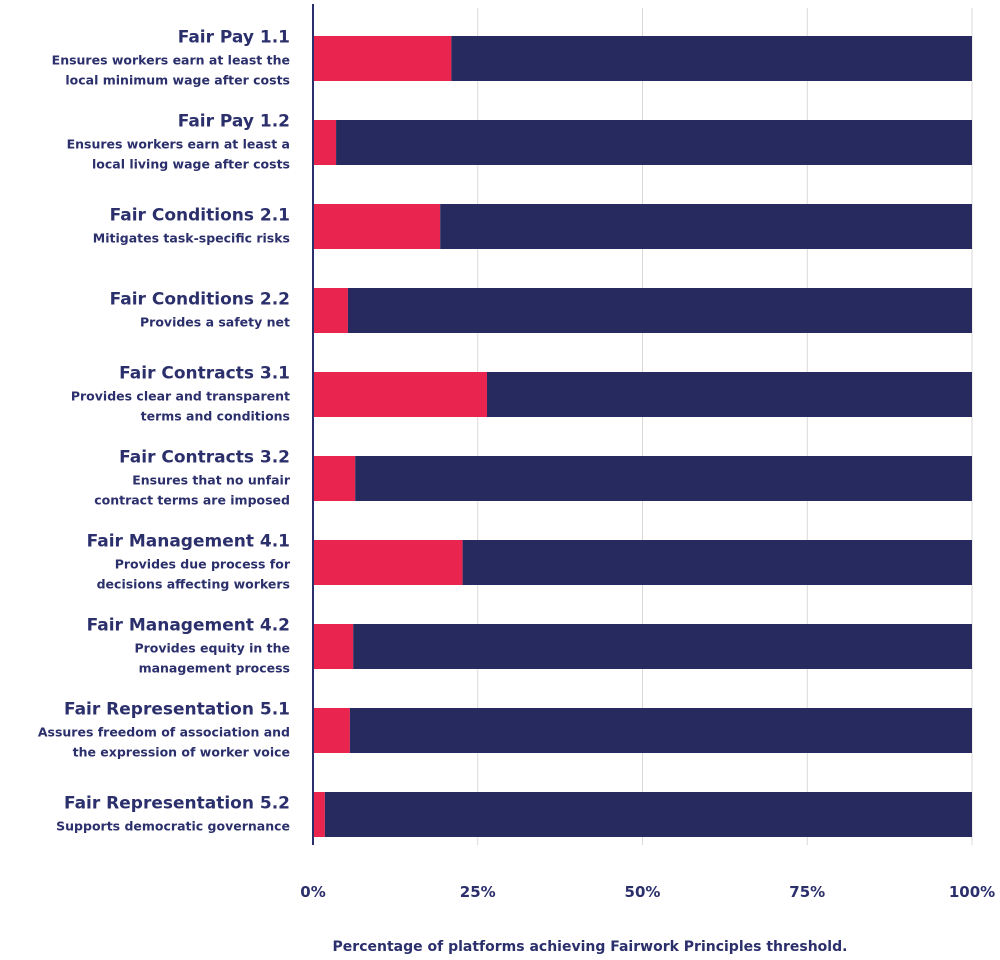 The width and height of the screenshot is (1000, 960). I want to click on category-title: Fair Management 4.1, so click(188, 542).